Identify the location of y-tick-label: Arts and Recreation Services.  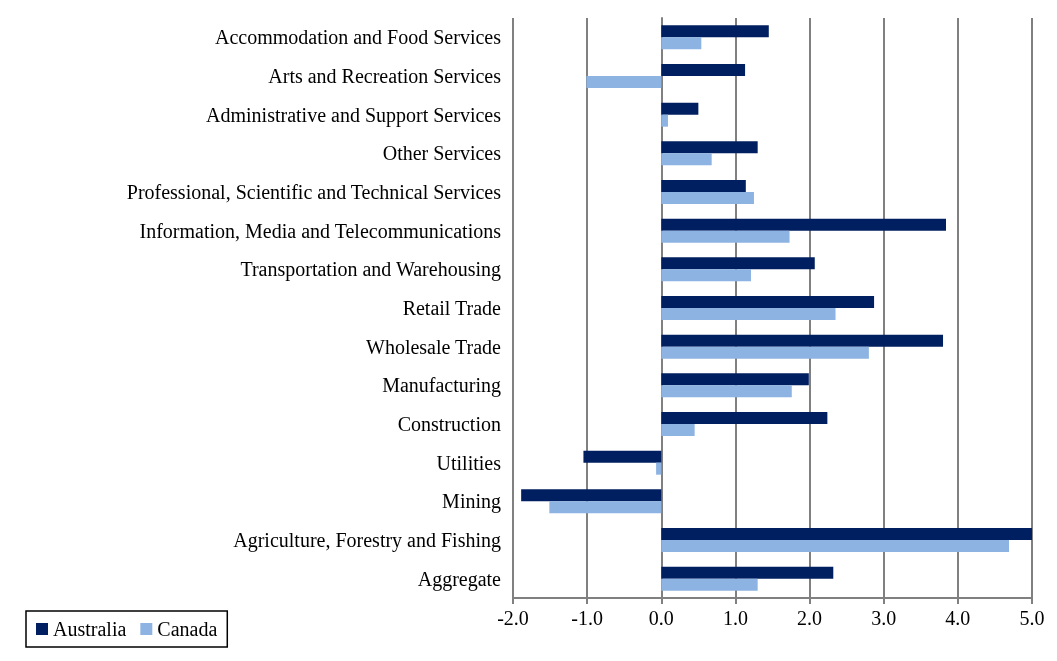
(385, 76).